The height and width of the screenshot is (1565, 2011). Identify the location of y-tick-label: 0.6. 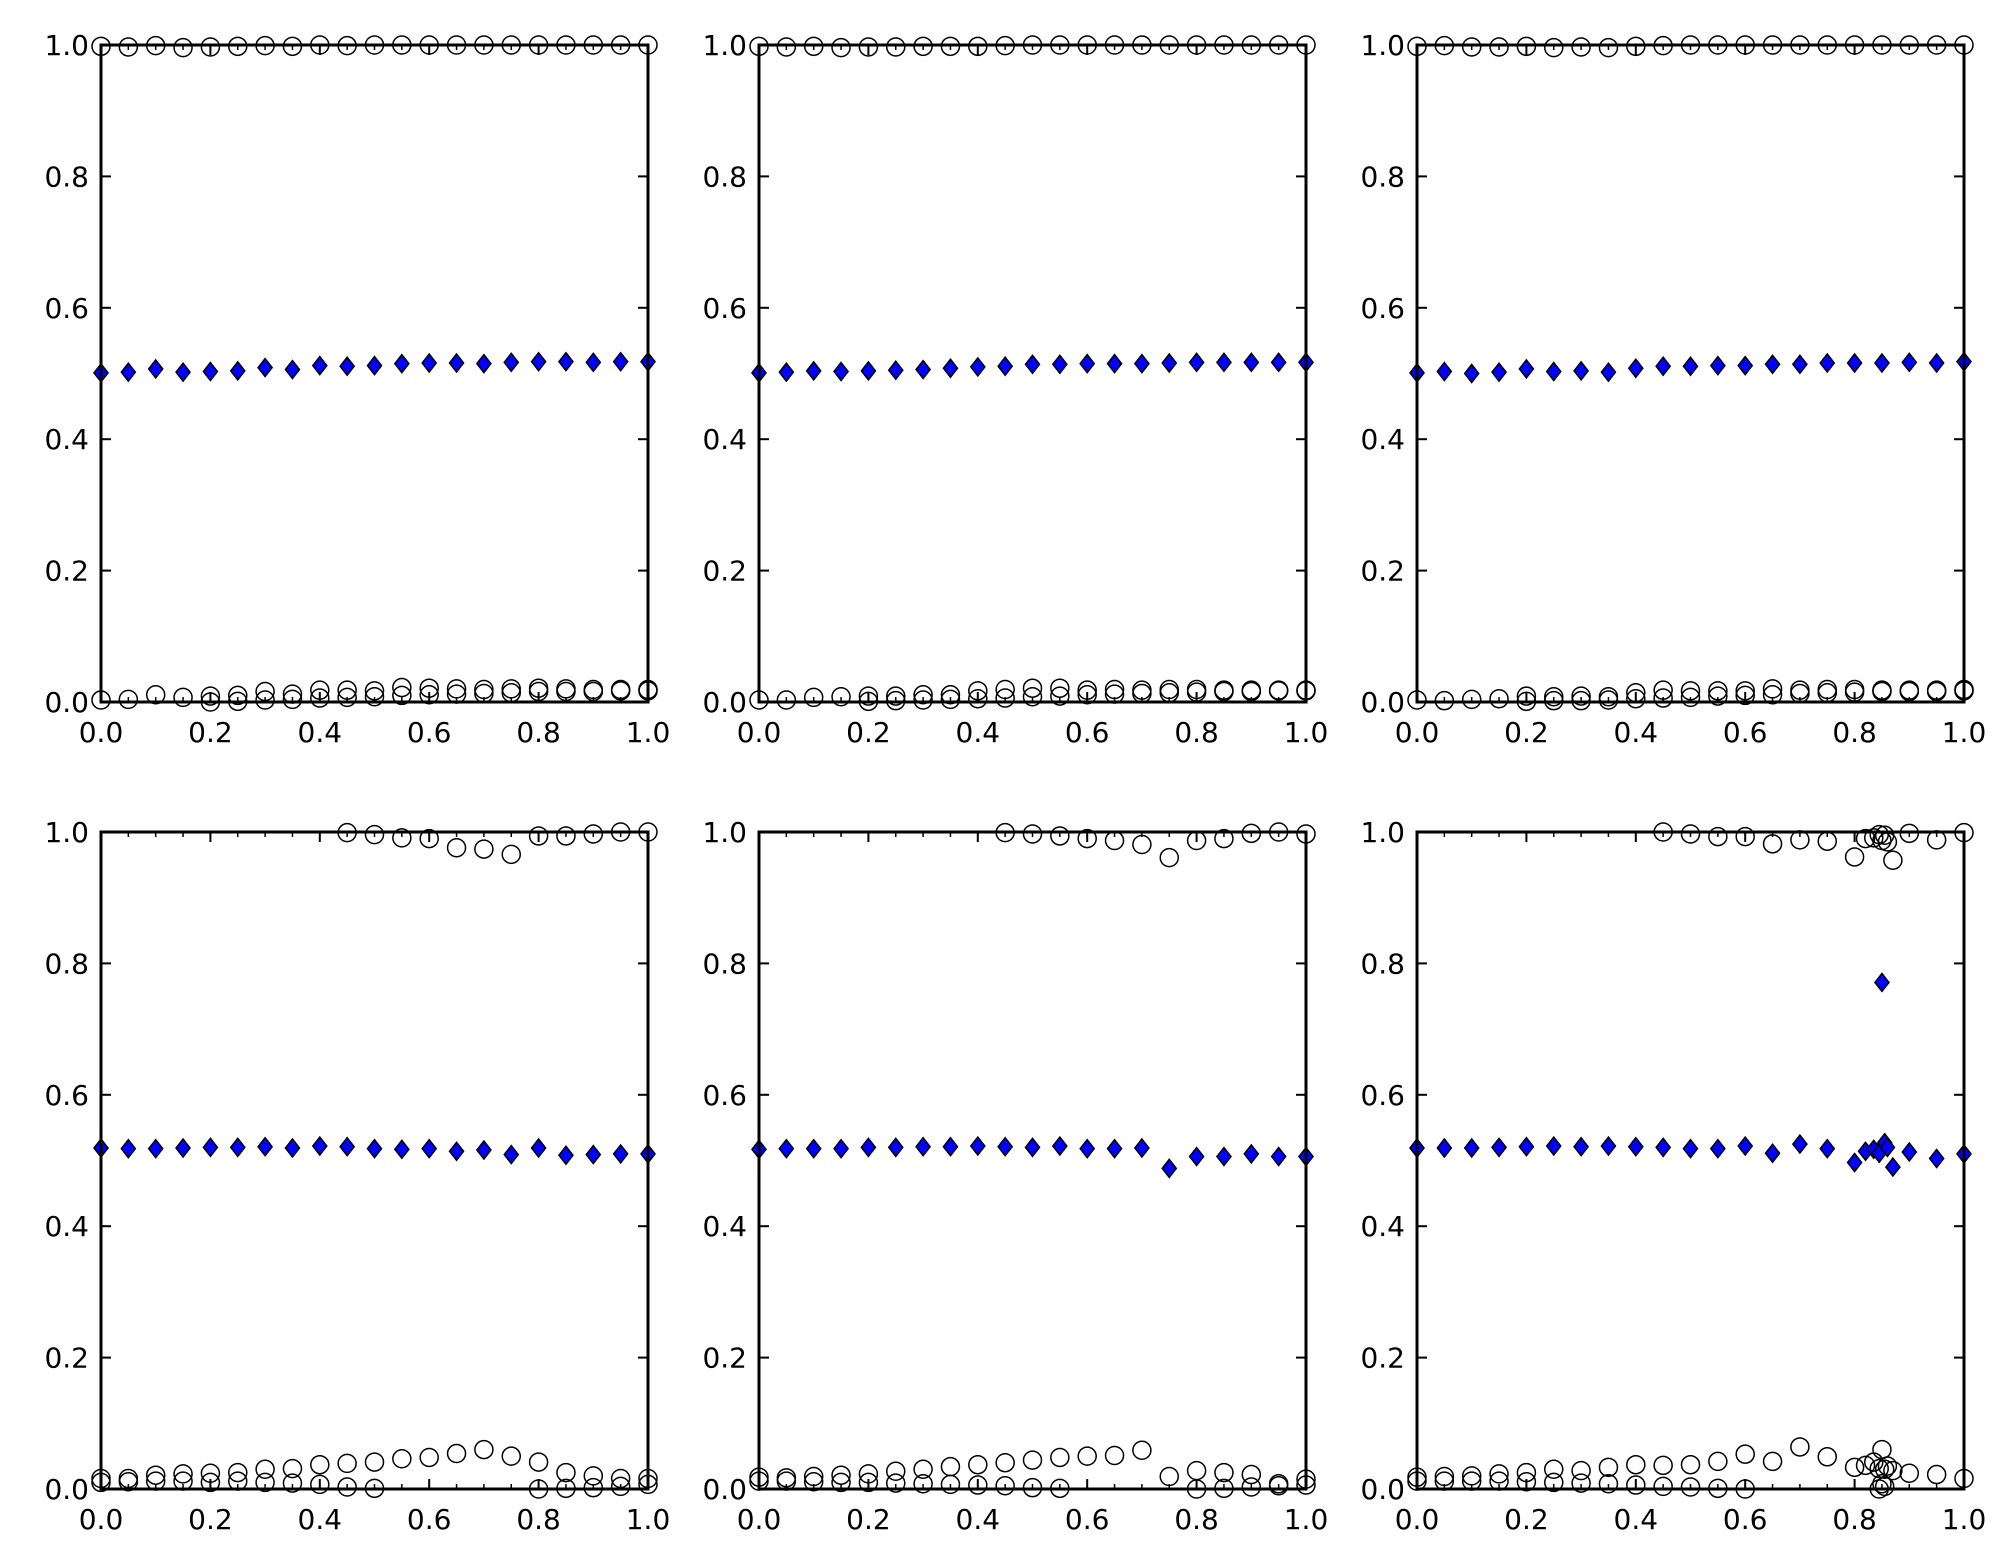
(66, 308).